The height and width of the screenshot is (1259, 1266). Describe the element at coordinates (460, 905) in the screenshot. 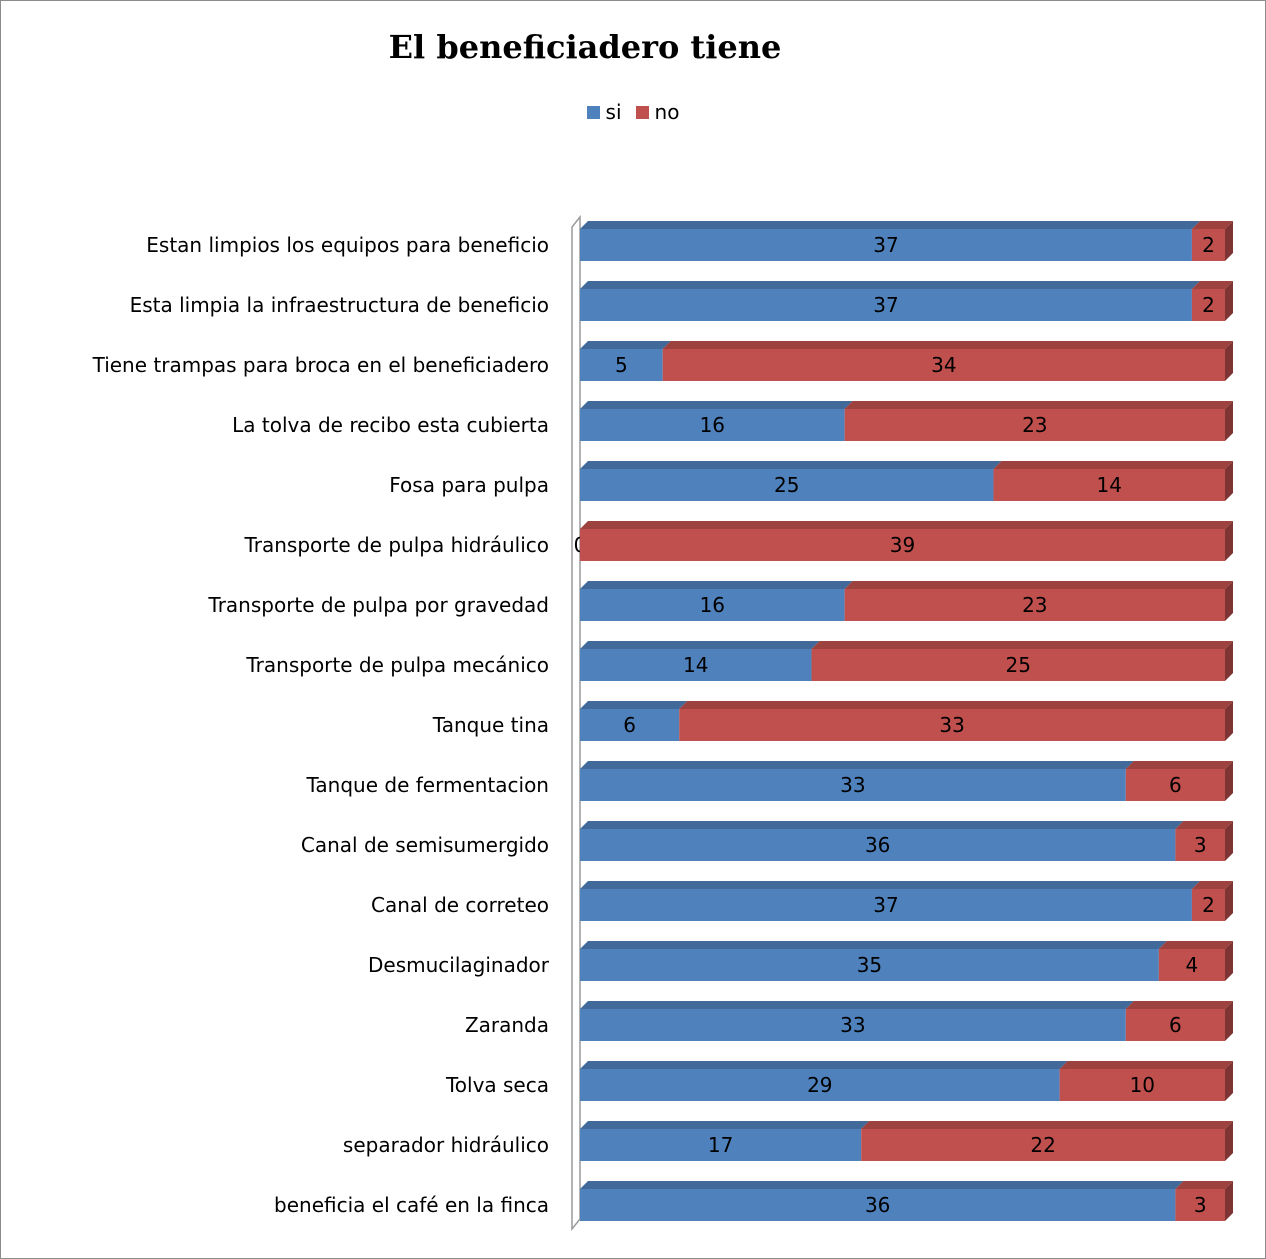

I see `category-label: Canal de correteo` at that location.